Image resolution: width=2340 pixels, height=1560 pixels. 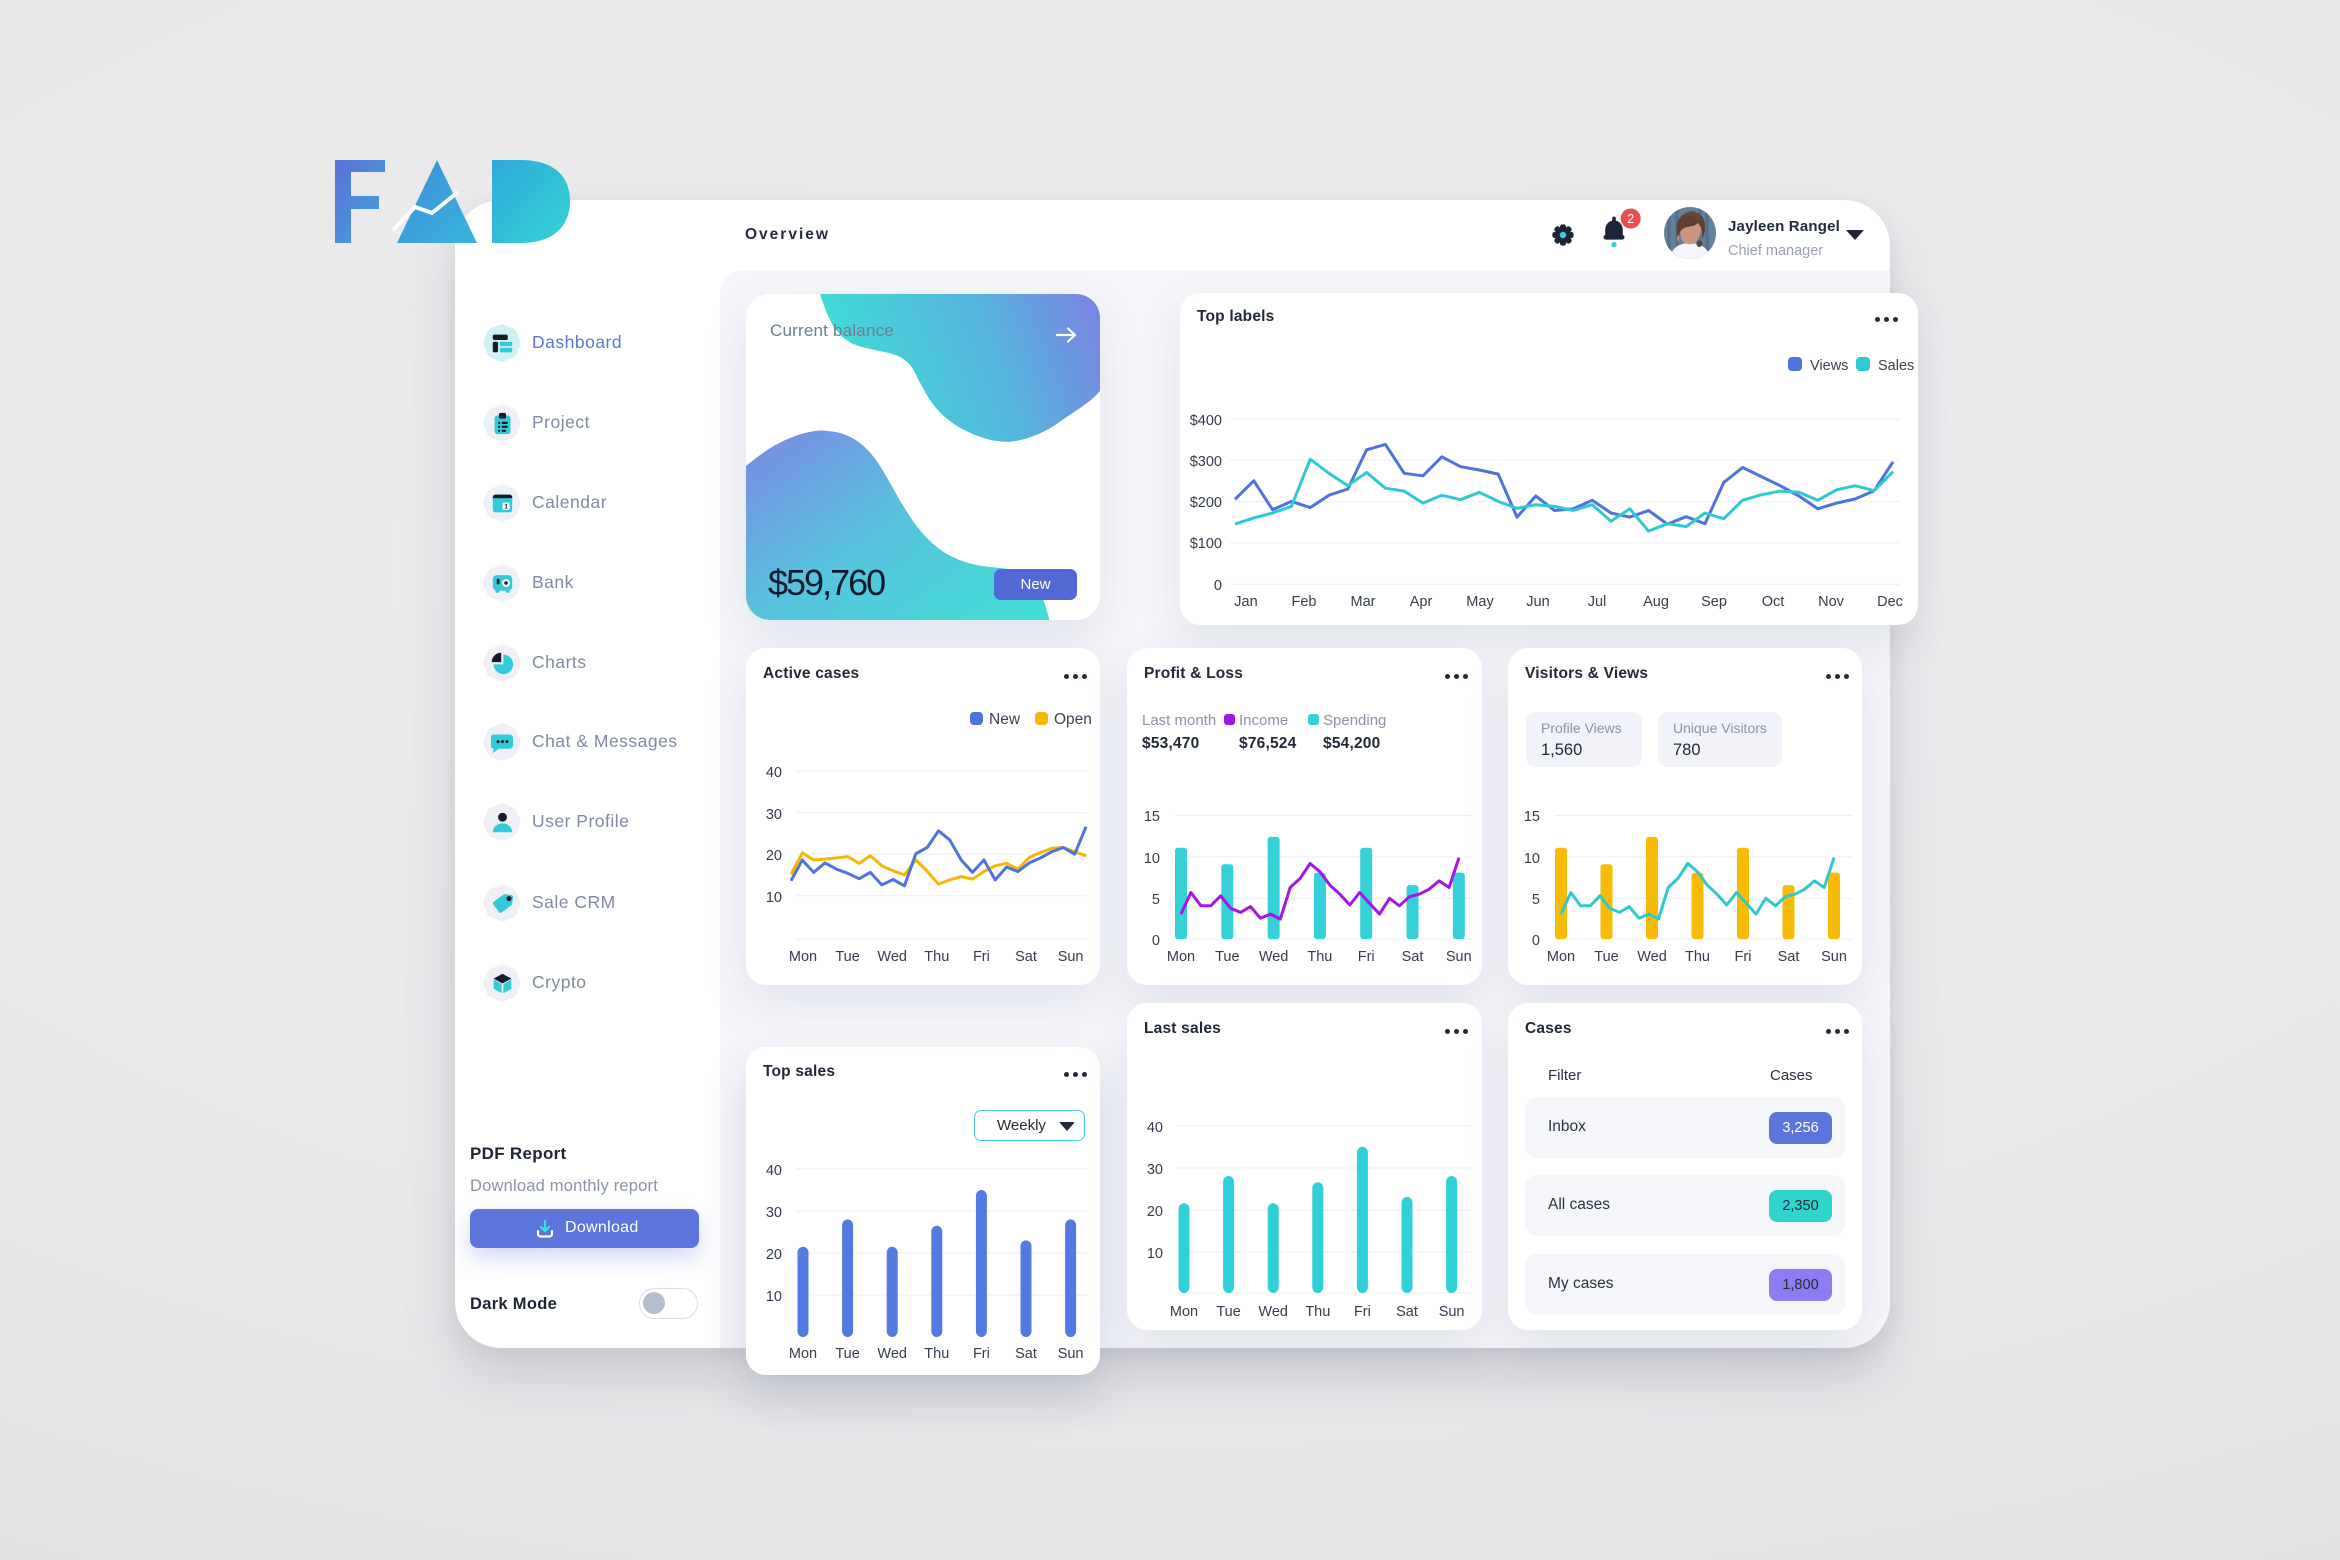 What do you see at coordinates (1363, 602) in the screenshot?
I see `svg-text: Mar` at bounding box center [1363, 602].